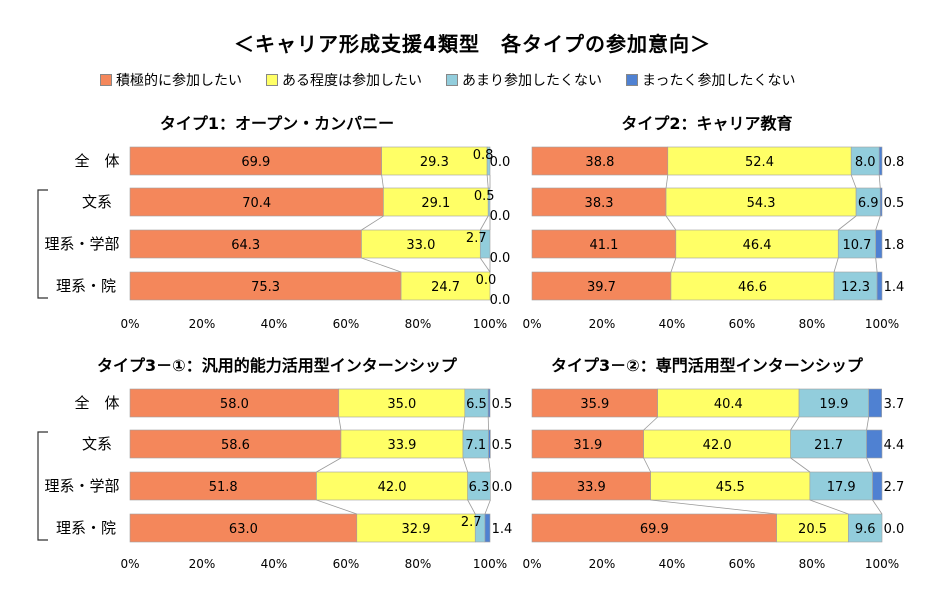 Image resolution: width=945 pixels, height=600 pixels. I want to click on data-label: 70.4, so click(256, 203).